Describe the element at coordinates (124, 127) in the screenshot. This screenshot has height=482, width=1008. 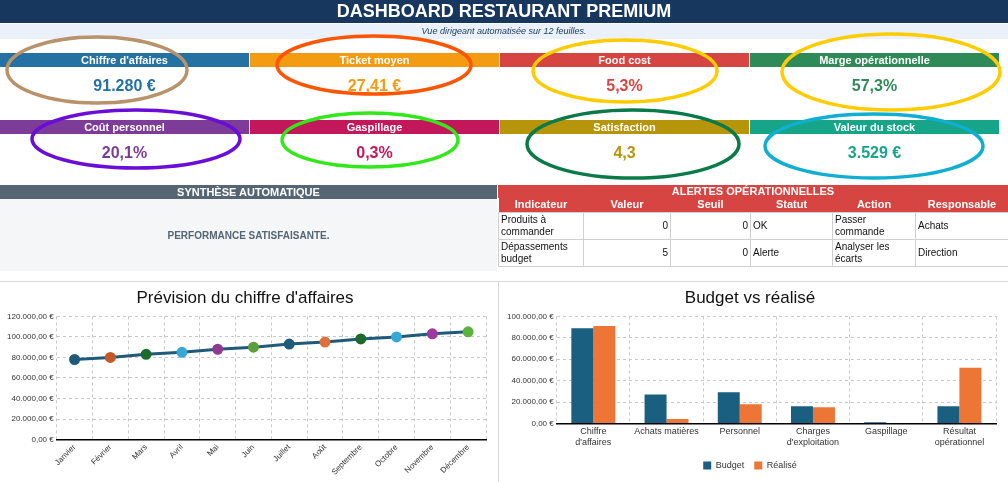
I see `category-label: Coût personnel` at that location.